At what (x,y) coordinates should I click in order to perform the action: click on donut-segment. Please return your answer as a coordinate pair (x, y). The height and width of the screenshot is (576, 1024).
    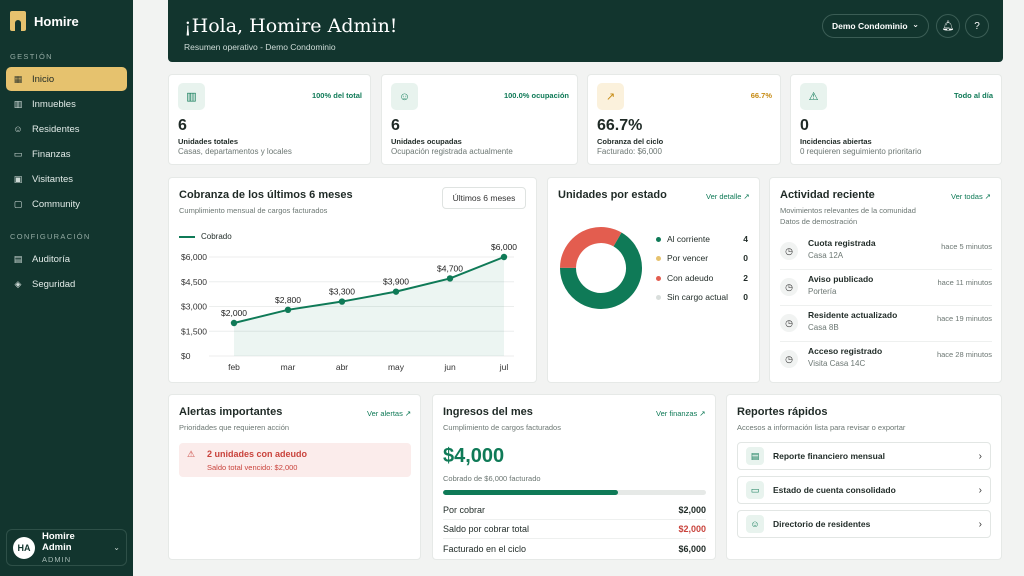
    Looking at the image, I should click on (601, 268).